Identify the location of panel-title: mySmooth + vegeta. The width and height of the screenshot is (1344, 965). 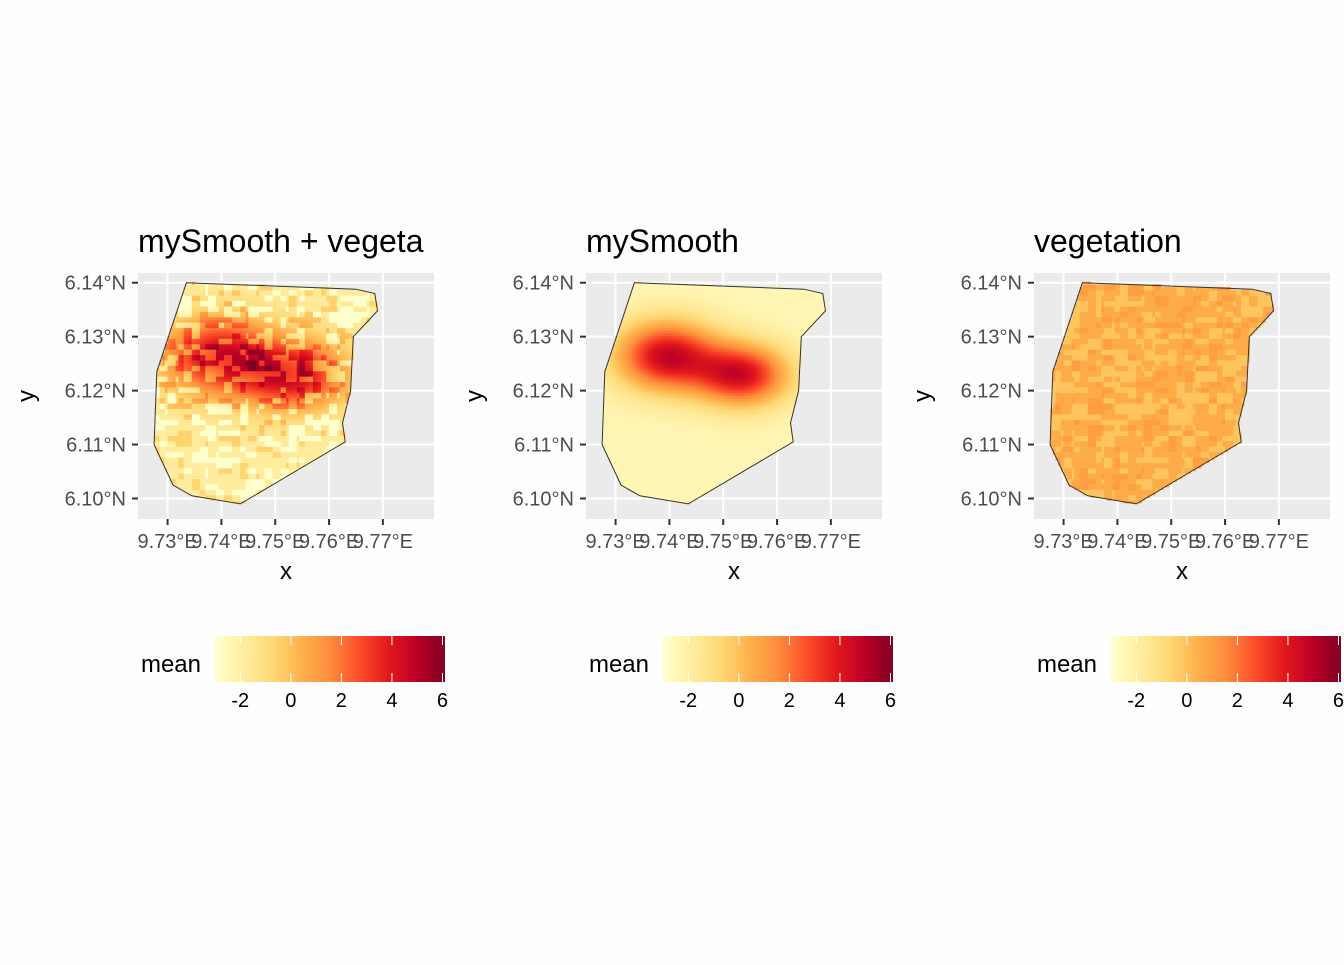
(281, 241).